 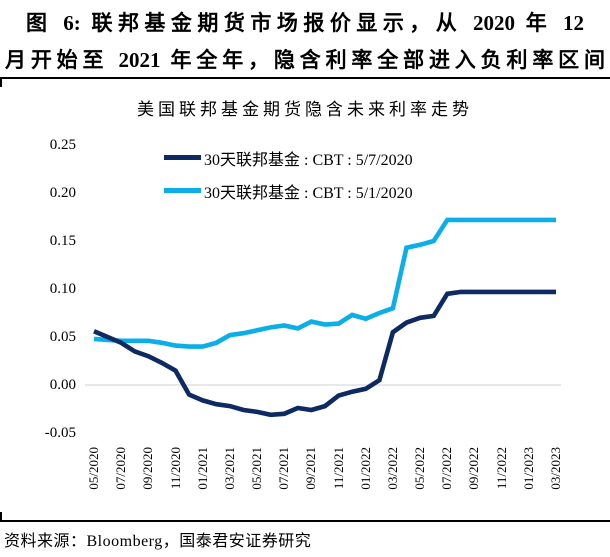 What do you see at coordinates (93, 468) in the screenshot?
I see `x-axis-tick-label: 05/2020` at bounding box center [93, 468].